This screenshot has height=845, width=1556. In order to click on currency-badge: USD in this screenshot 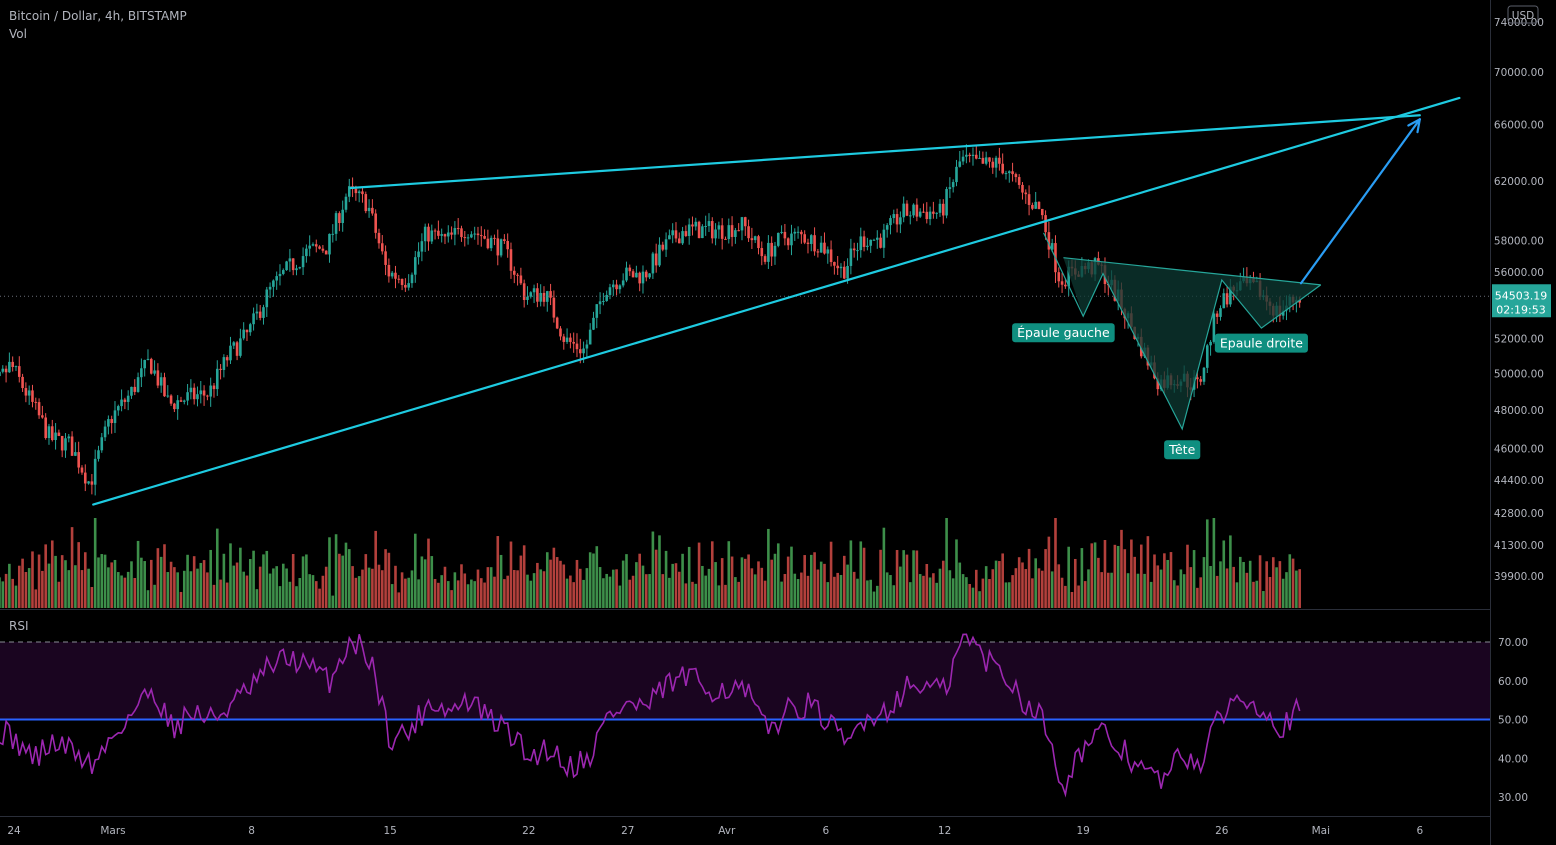, I will do `click(1523, 14)`.